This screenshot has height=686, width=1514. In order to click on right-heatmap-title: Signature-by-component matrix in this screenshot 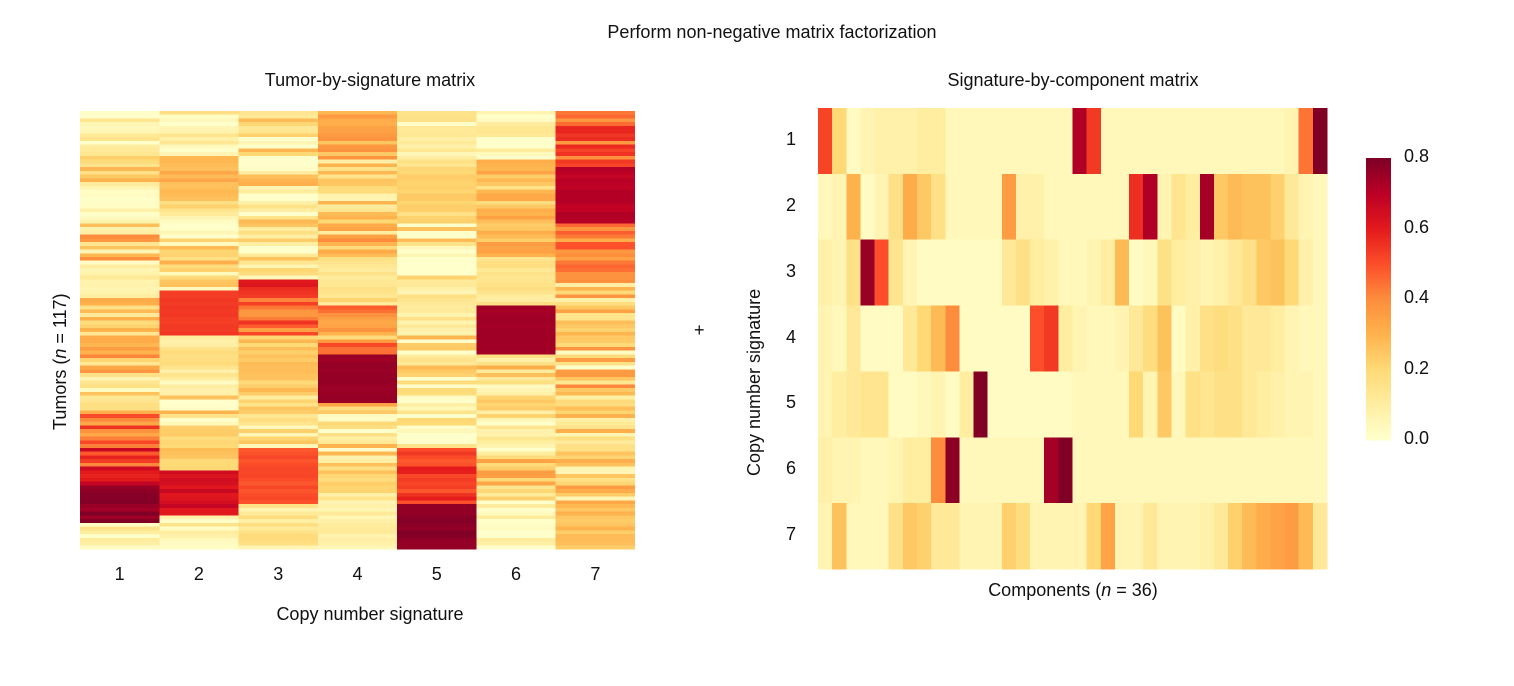, I will do `click(1073, 80)`.